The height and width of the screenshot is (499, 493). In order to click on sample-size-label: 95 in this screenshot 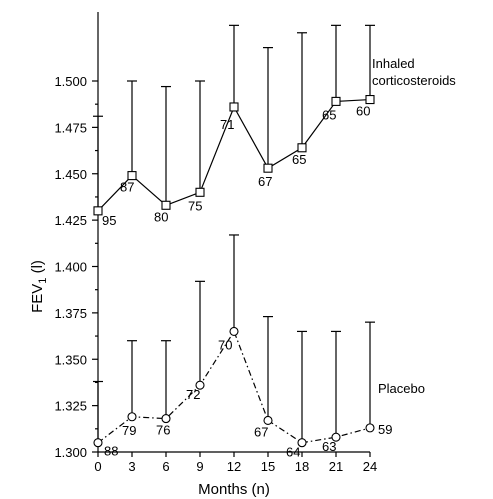, I will do `click(109, 220)`.